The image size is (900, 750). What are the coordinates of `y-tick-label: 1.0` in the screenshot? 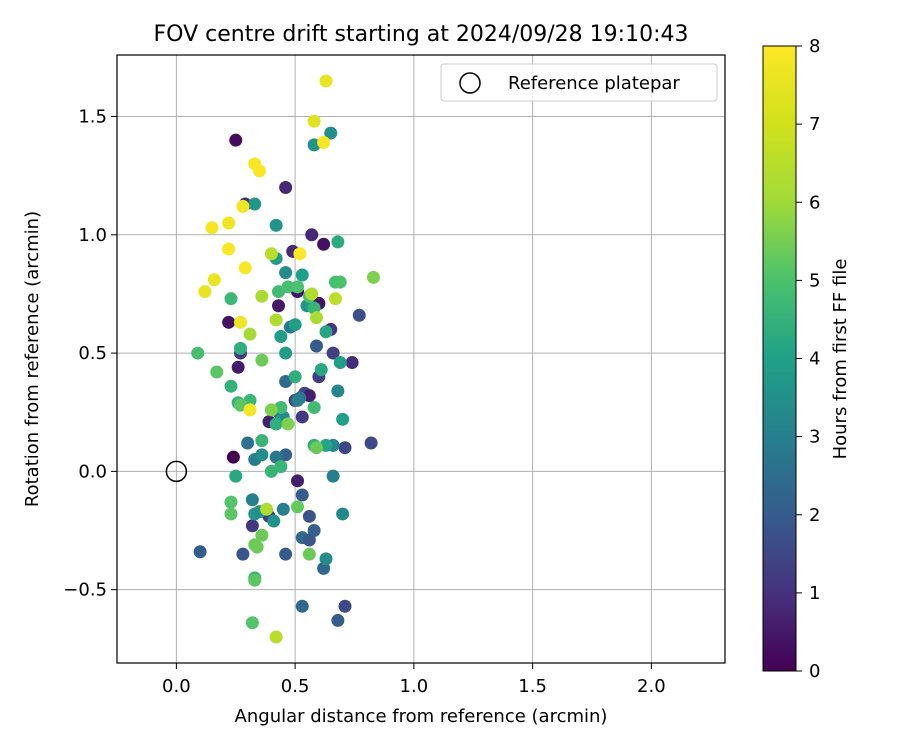 It's located at (92, 235).